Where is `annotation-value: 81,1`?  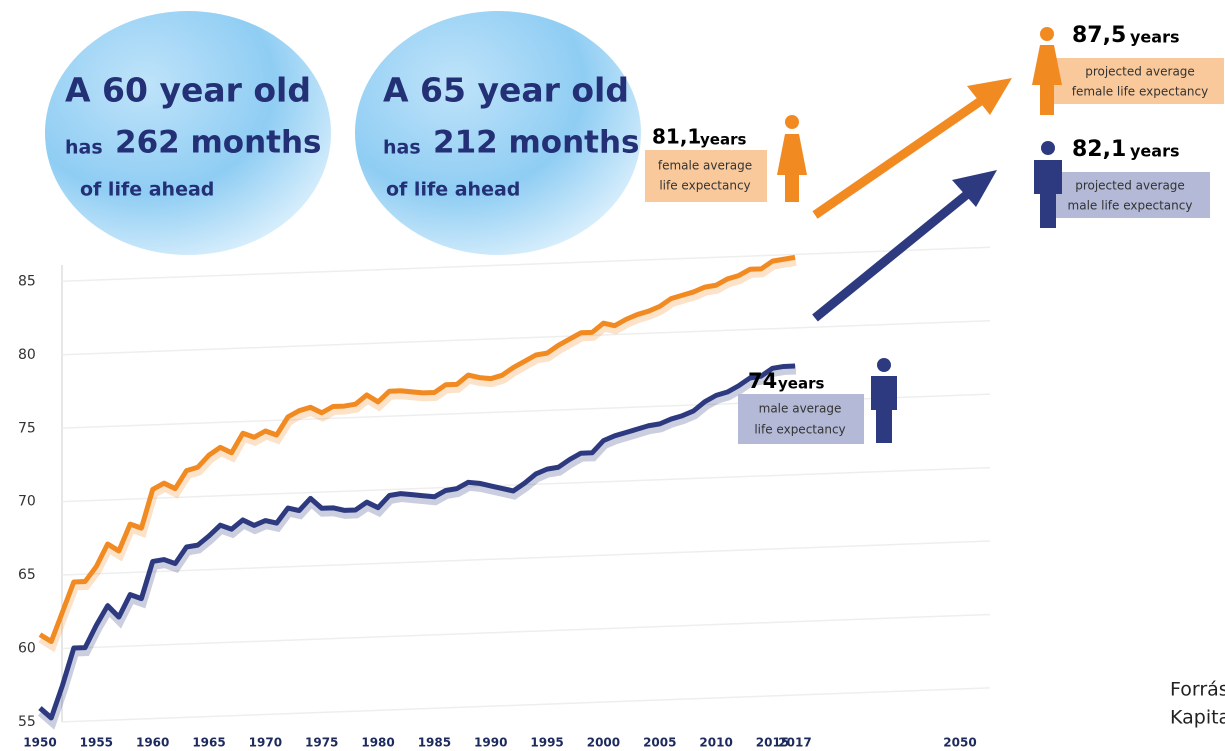 annotation-value: 81,1 is located at coordinates (676, 137).